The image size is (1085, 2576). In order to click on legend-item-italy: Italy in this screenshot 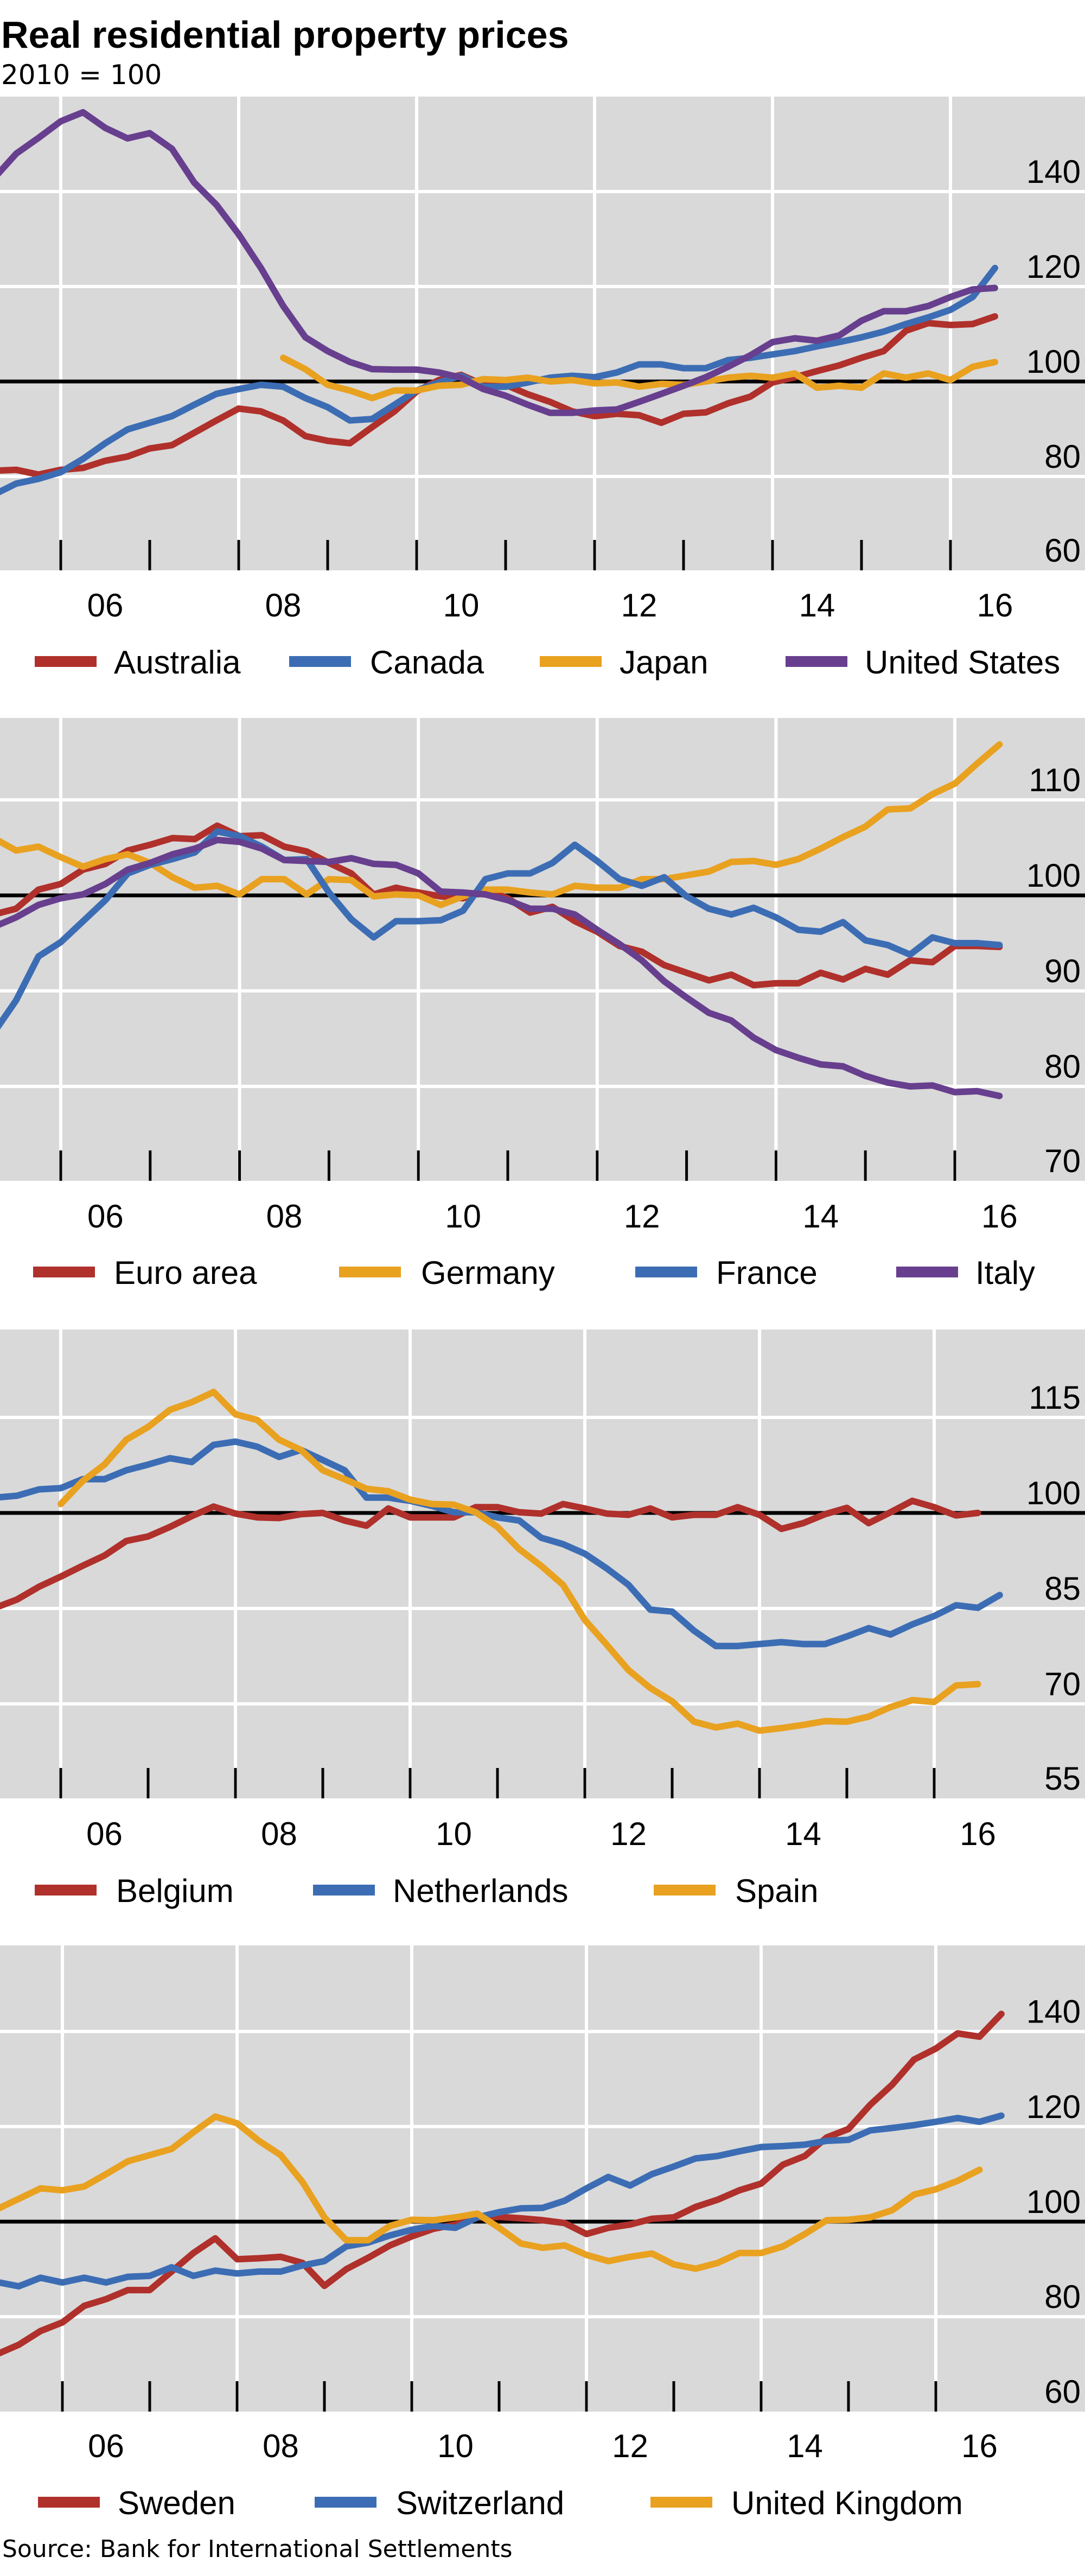, I will do `click(965, 1273)`.